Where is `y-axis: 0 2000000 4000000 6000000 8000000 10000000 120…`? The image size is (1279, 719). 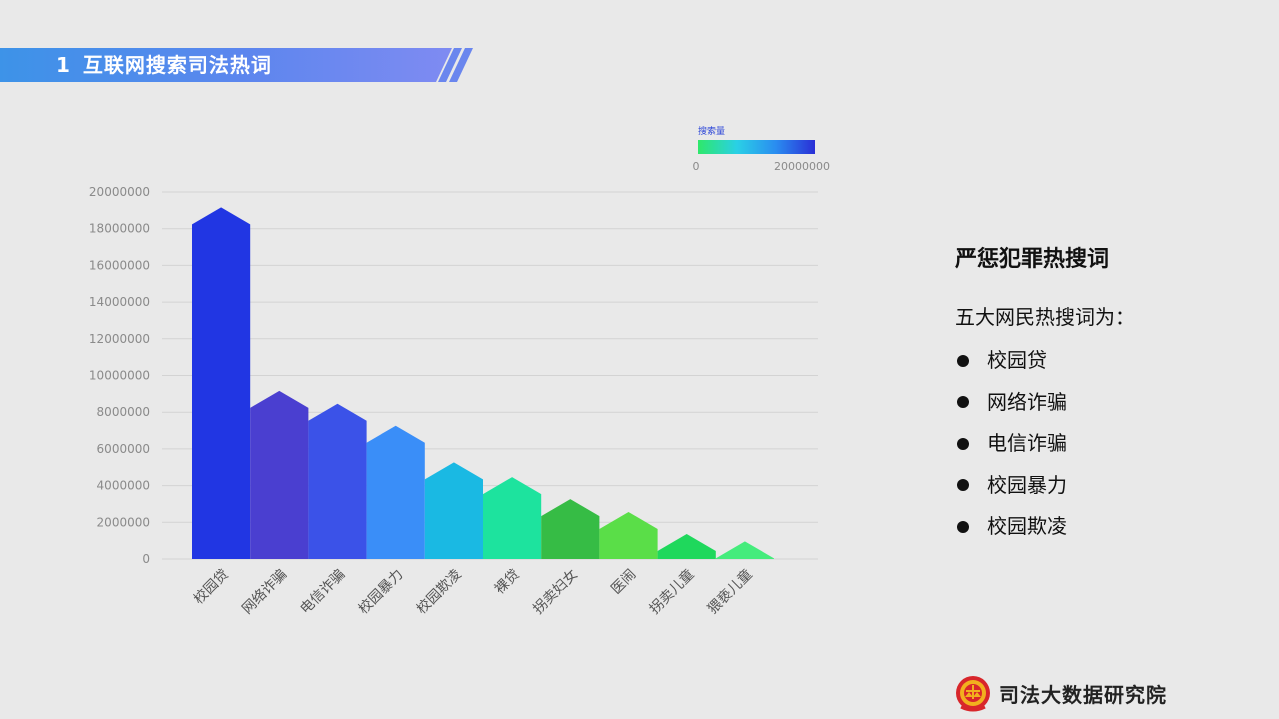 y-axis: 0 2000000 4000000 6000000 8000000 10000000 120… is located at coordinates (119, 375).